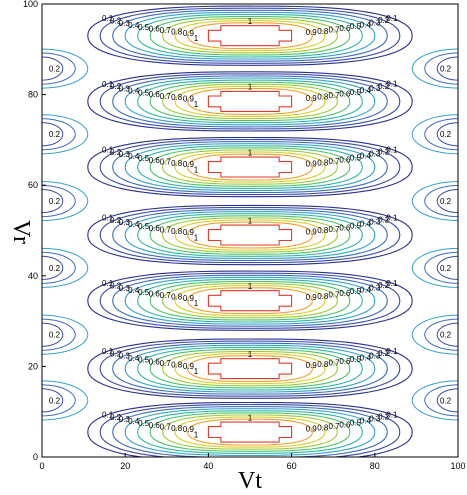 The width and height of the screenshot is (467, 495). Describe the element at coordinates (252, 462) in the screenshot. I see `x-axis: 0 20 40 60 80 100` at that location.